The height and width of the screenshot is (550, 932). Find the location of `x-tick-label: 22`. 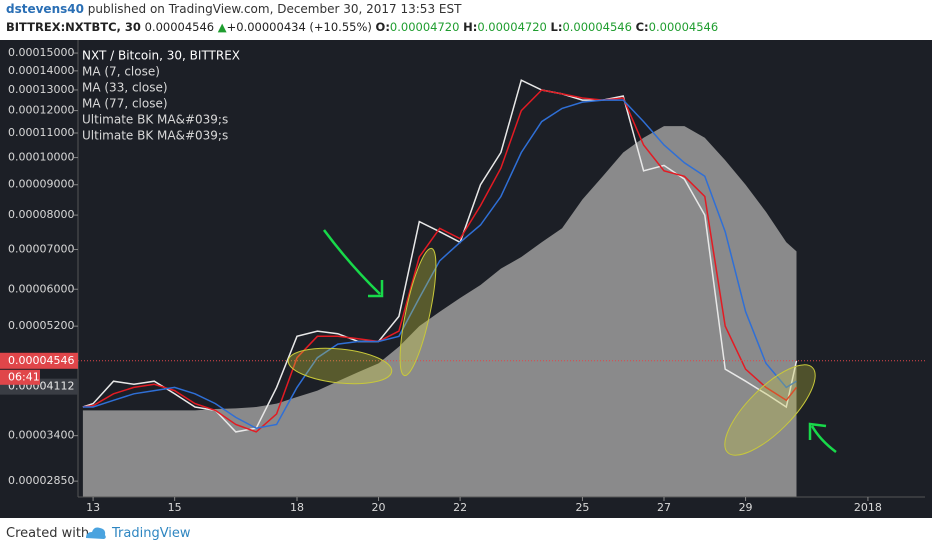

x-tick-label: 22 is located at coordinates (460, 507).